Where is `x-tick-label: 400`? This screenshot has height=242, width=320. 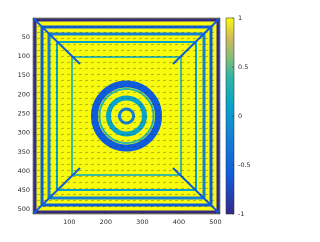 x-tick-label: 400 is located at coordinates (179, 222).